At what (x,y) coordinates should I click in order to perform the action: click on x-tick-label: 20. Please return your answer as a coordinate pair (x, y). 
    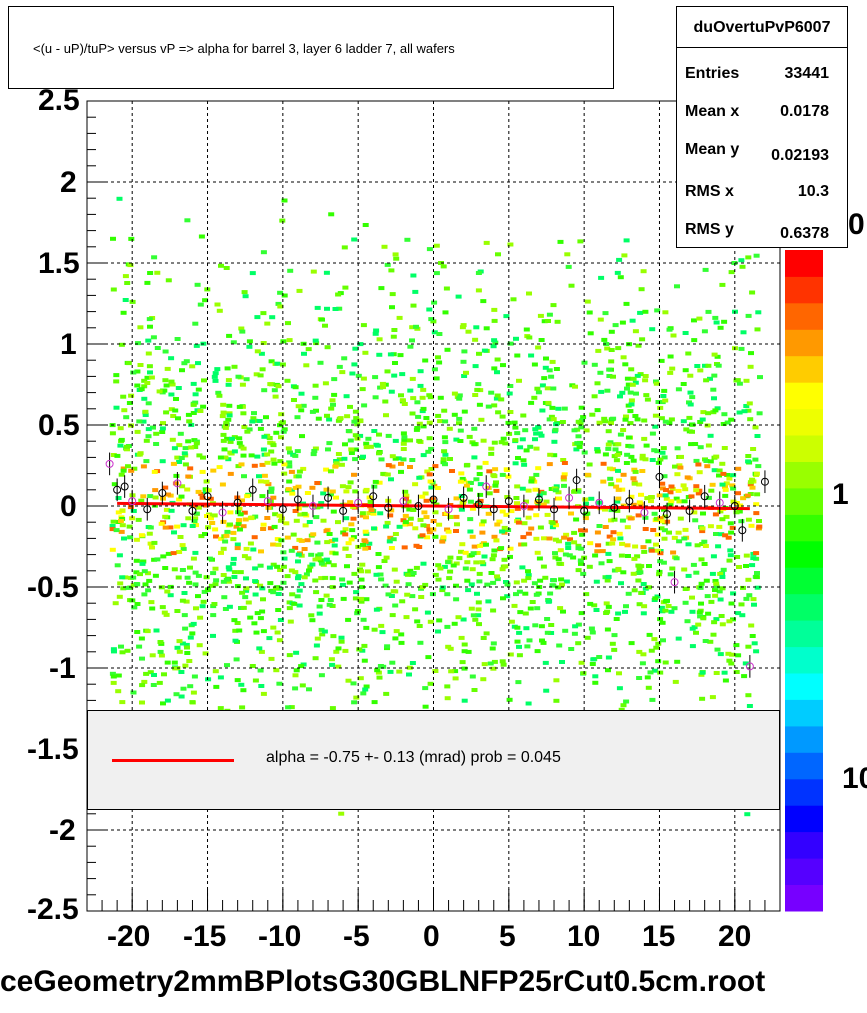
    Looking at the image, I should click on (735, 936).